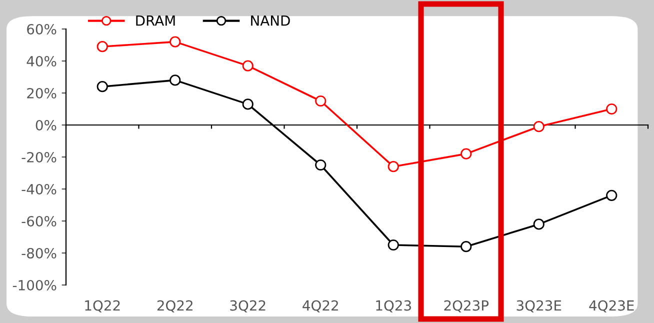  Describe the element at coordinates (39, 157) in the screenshot. I see `y-tick-label: -20%` at that location.